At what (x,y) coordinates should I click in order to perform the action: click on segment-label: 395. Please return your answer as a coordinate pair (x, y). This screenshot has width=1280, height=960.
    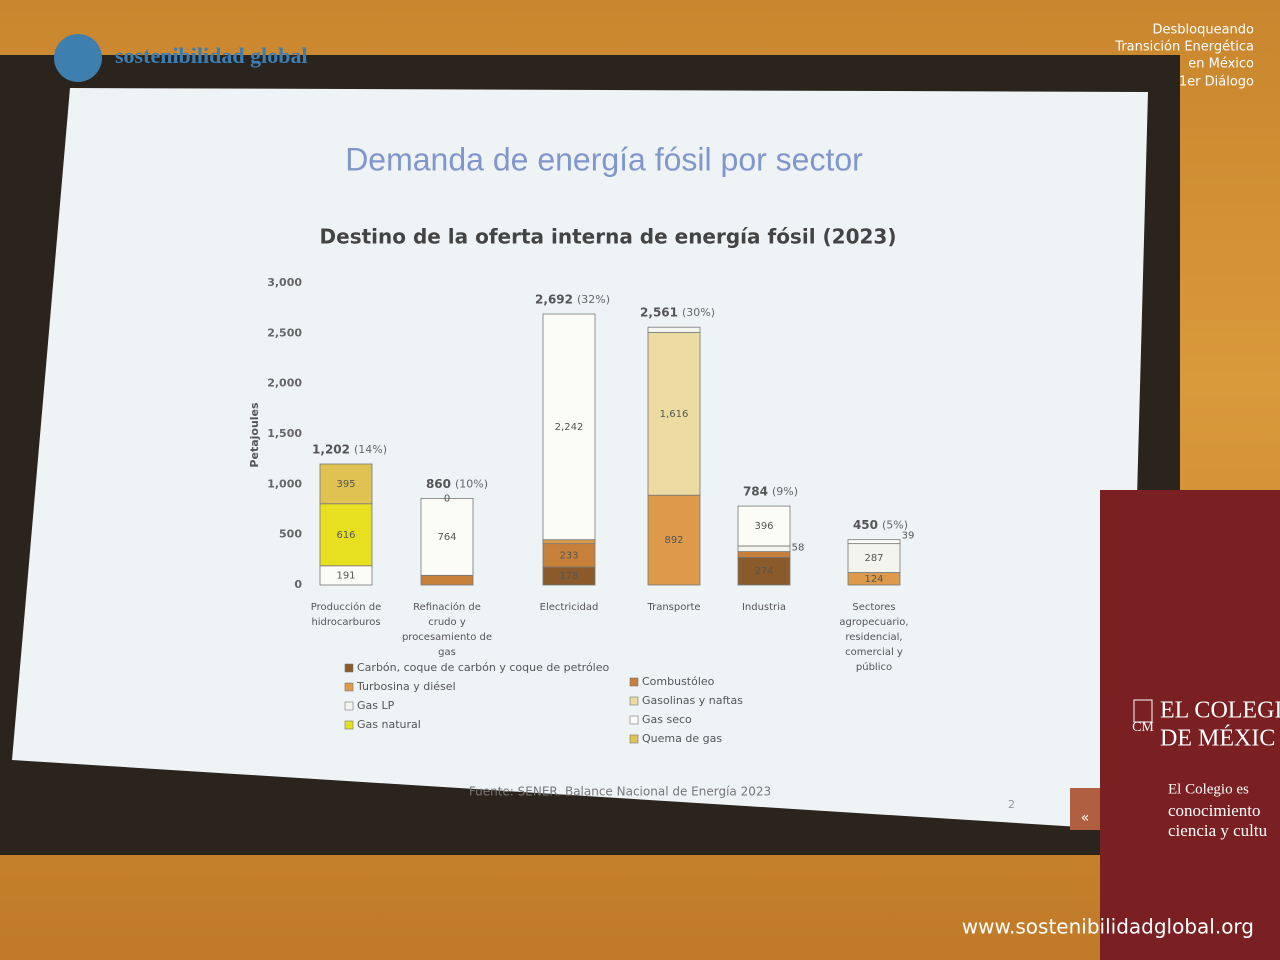
    Looking at the image, I should click on (345, 484).